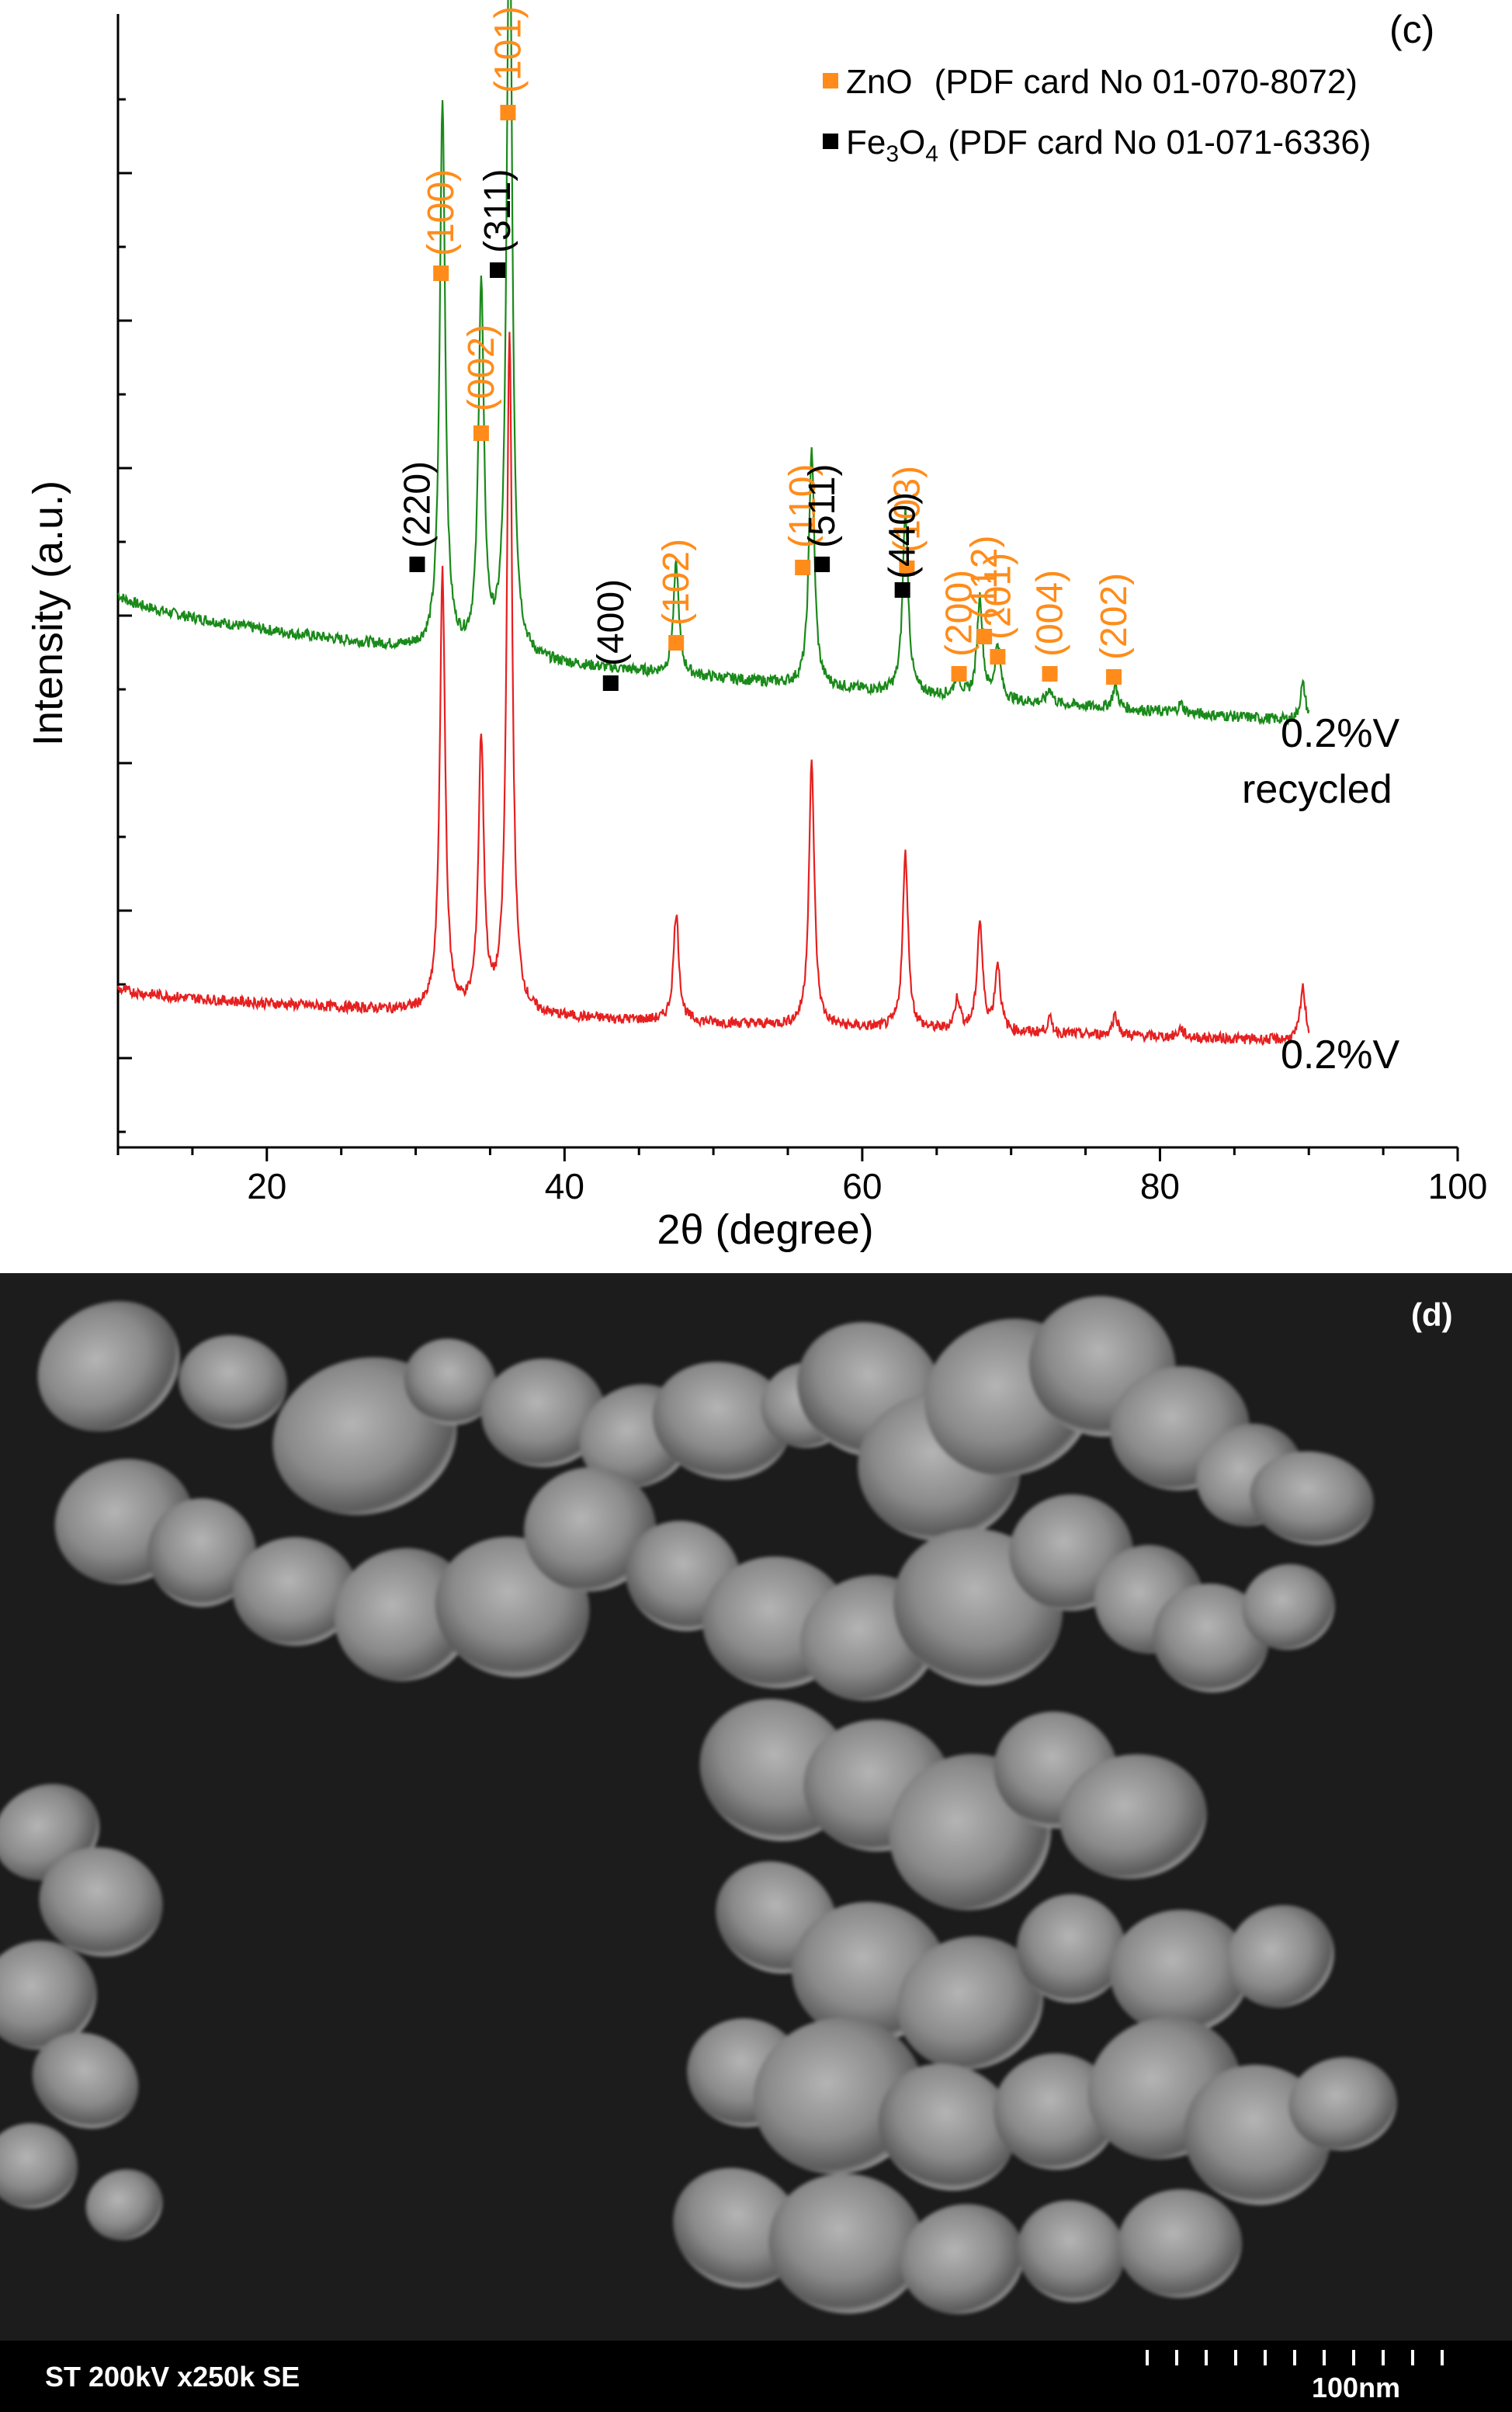 The height and width of the screenshot is (2412, 1512). Describe the element at coordinates (1050, 613) in the screenshot. I see `peak-label: (004)` at that location.